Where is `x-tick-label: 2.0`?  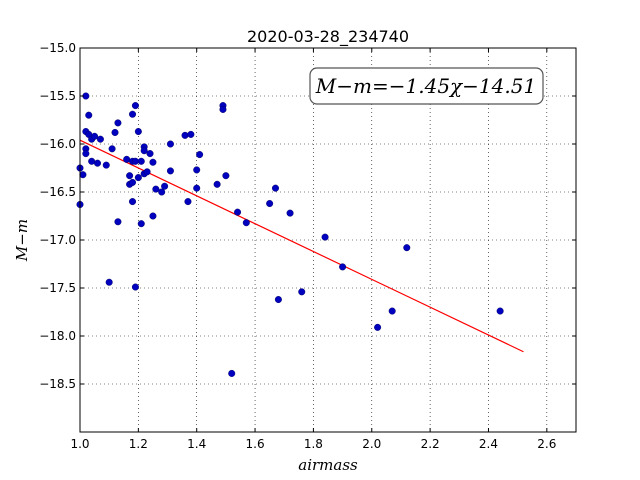 x-tick-label: 2.0 is located at coordinates (371, 444).